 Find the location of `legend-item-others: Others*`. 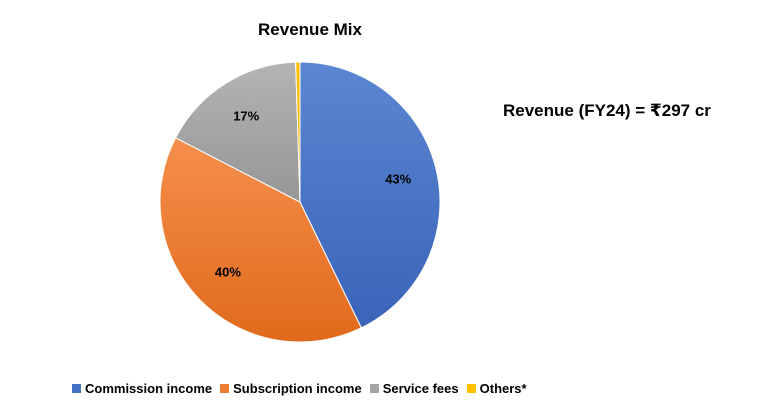

legend-item-others: Others* is located at coordinates (496, 388).